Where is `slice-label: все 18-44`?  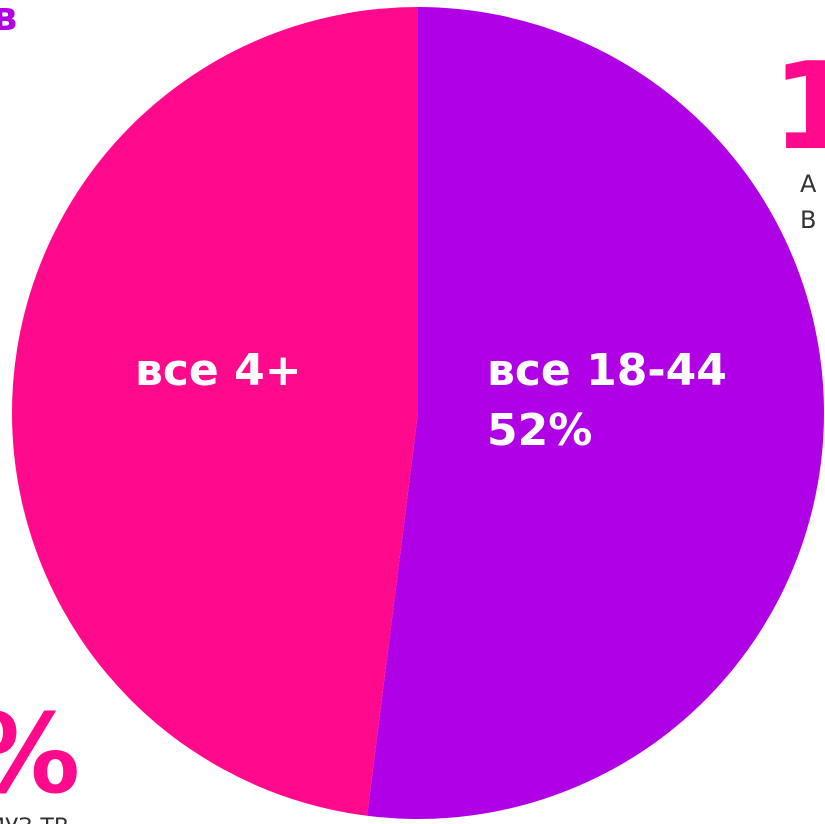 slice-label: все 18-44 is located at coordinates (607, 370).